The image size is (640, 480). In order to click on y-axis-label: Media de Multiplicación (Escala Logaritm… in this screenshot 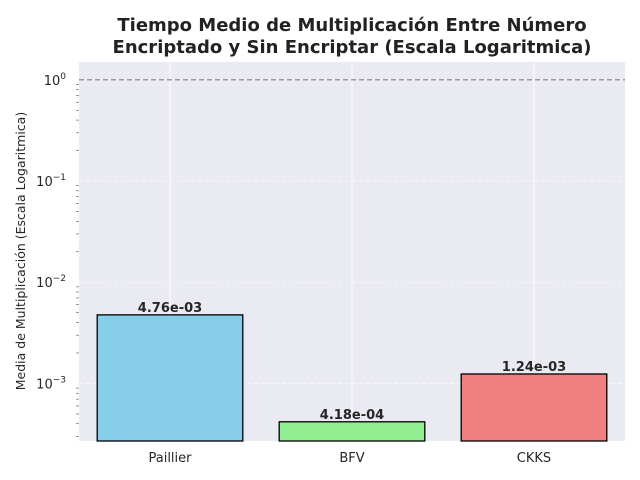, I will do `click(20, 251)`.